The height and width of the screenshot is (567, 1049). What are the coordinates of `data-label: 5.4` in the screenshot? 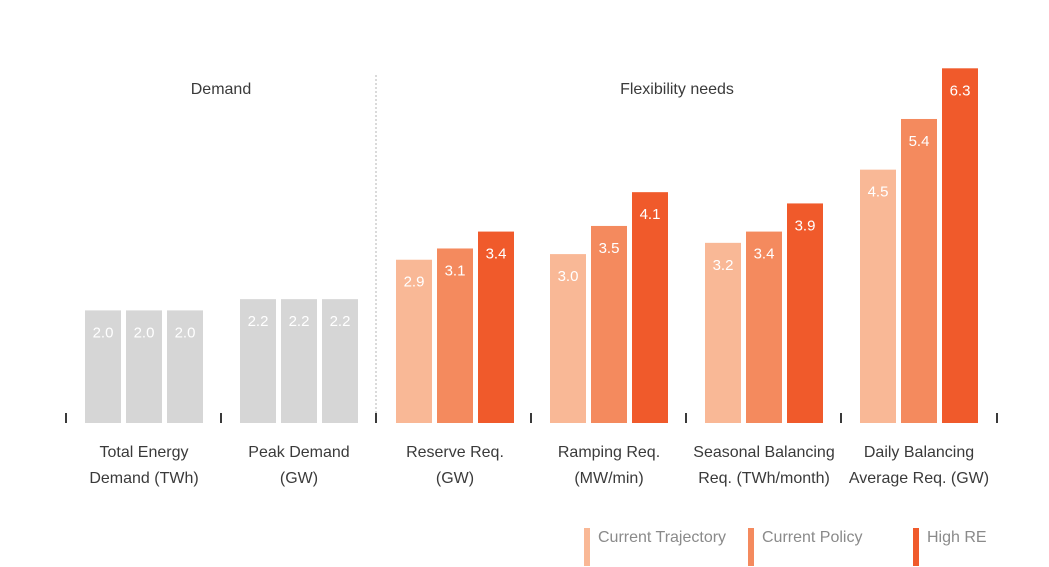 It's located at (919, 141).